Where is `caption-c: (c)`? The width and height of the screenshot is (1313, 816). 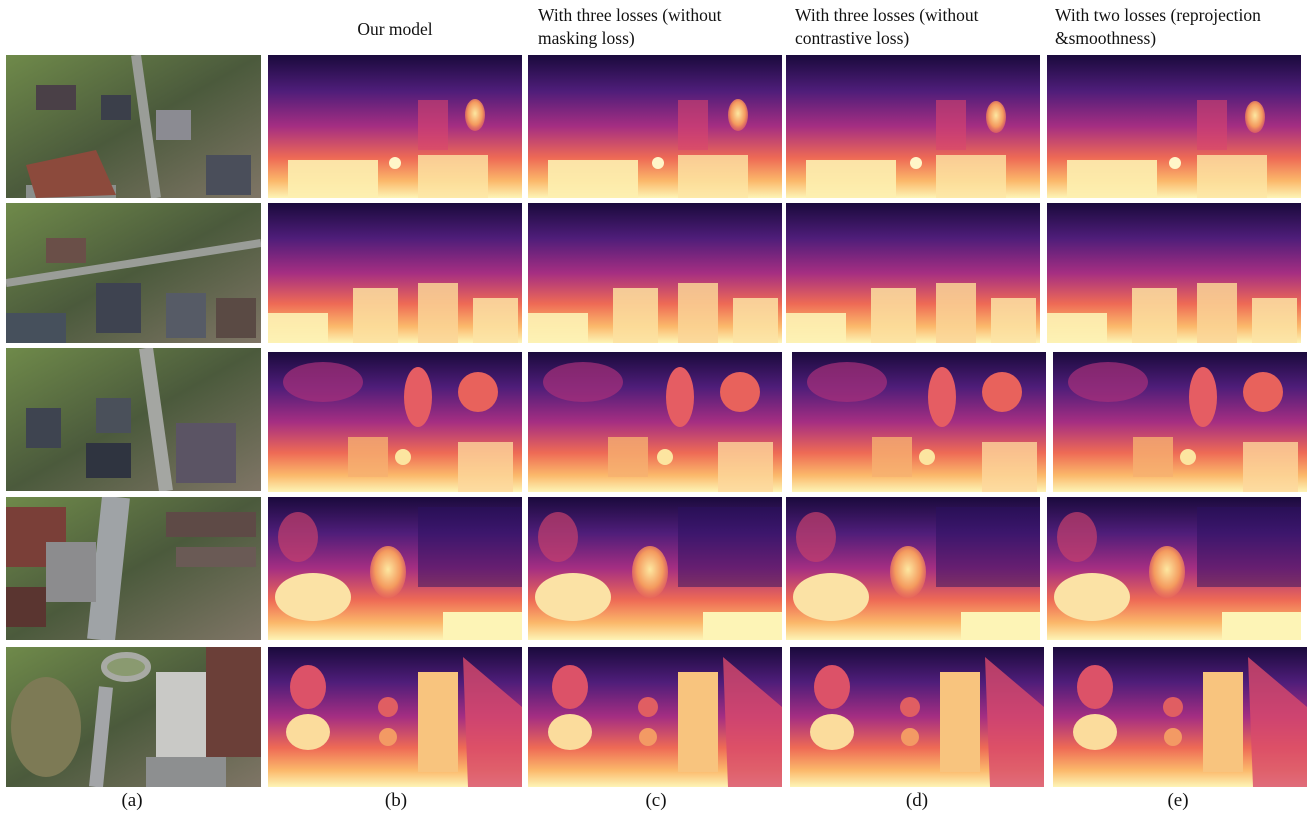
caption-c: (c) is located at coordinates (656, 800).